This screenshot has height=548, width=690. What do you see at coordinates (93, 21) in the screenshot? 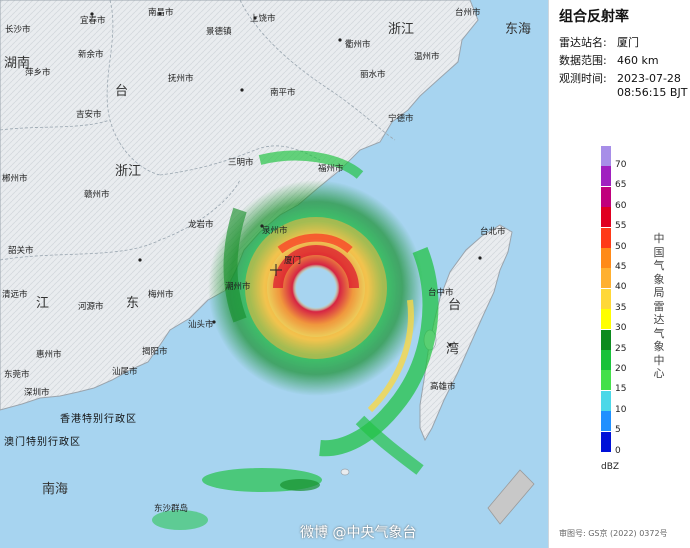
I see `city-label: 宜春市` at bounding box center [93, 21].